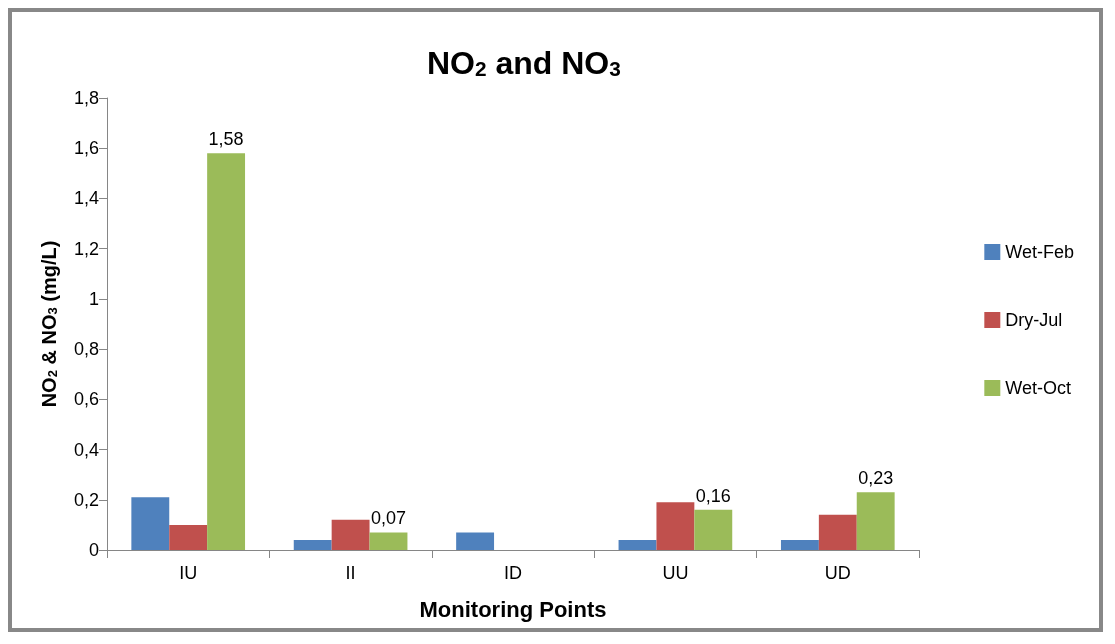 The image size is (1115, 644). What do you see at coordinates (86, 349) in the screenshot?
I see `y-tick-label: 0,8` at bounding box center [86, 349].